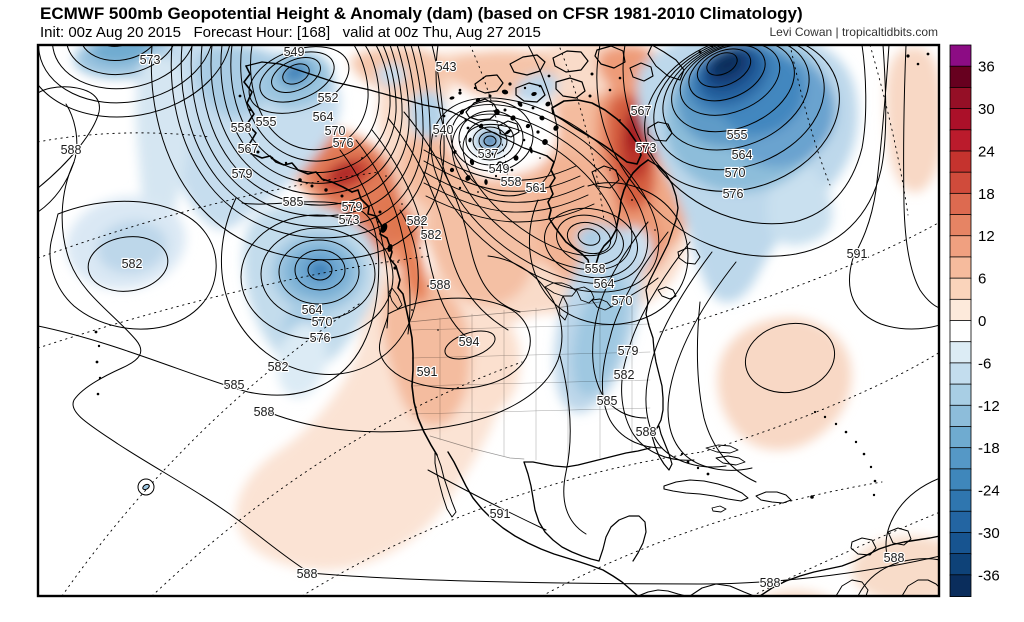  Describe the element at coordinates (853, 32) in the screenshot. I see `svg-text:Levi Cowan | tropicaltidbits.c: Levi Cowan | tropicaltidbits.com` at that location.